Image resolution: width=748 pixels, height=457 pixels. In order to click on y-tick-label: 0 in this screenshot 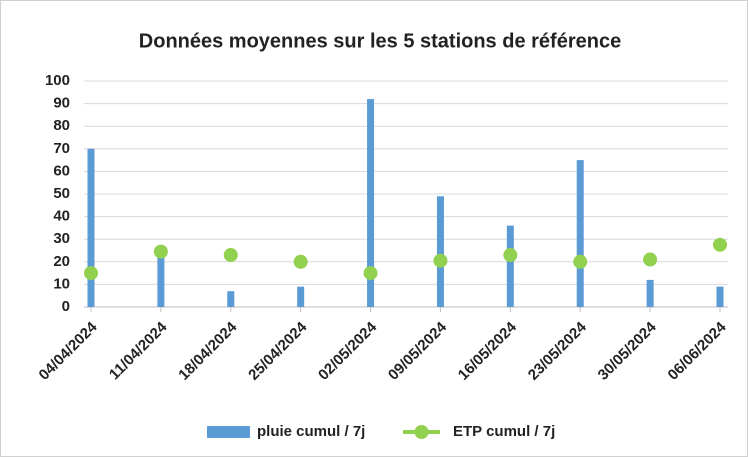, I will do `click(66, 306)`.